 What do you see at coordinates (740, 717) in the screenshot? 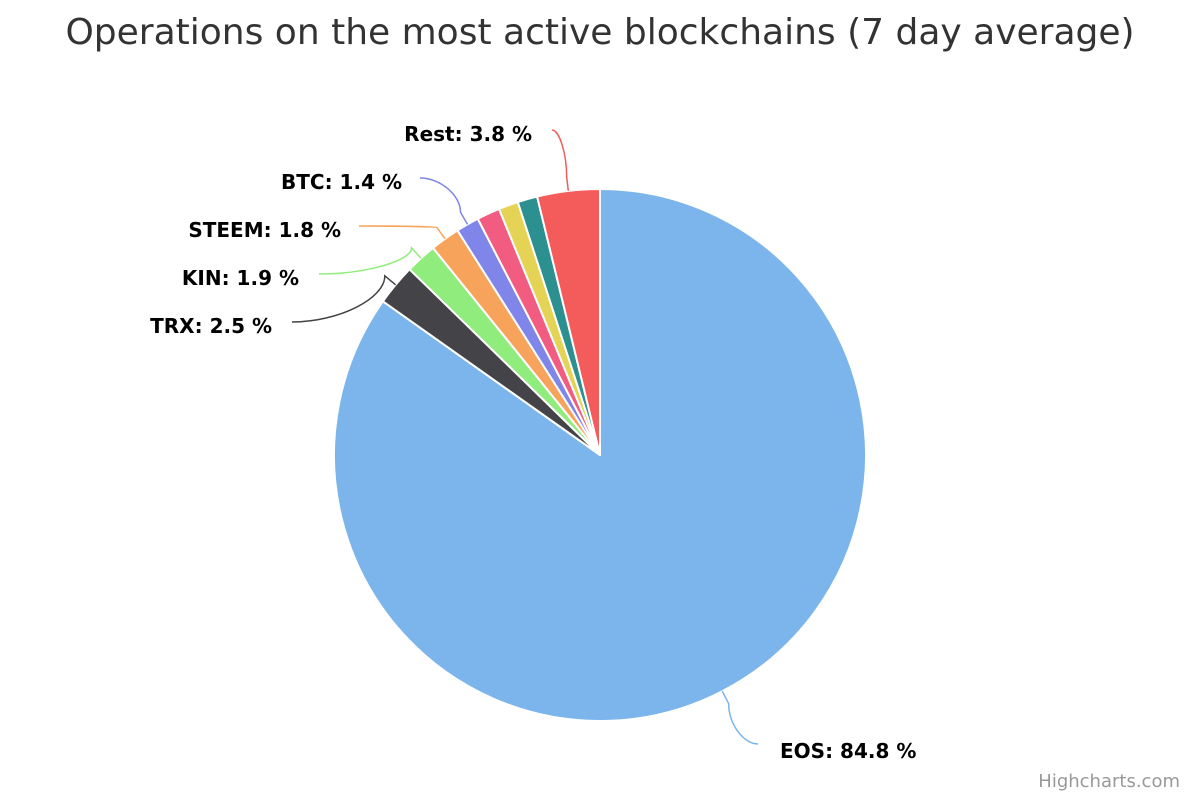
I see `connector-line-eos` at bounding box center [740, 717].